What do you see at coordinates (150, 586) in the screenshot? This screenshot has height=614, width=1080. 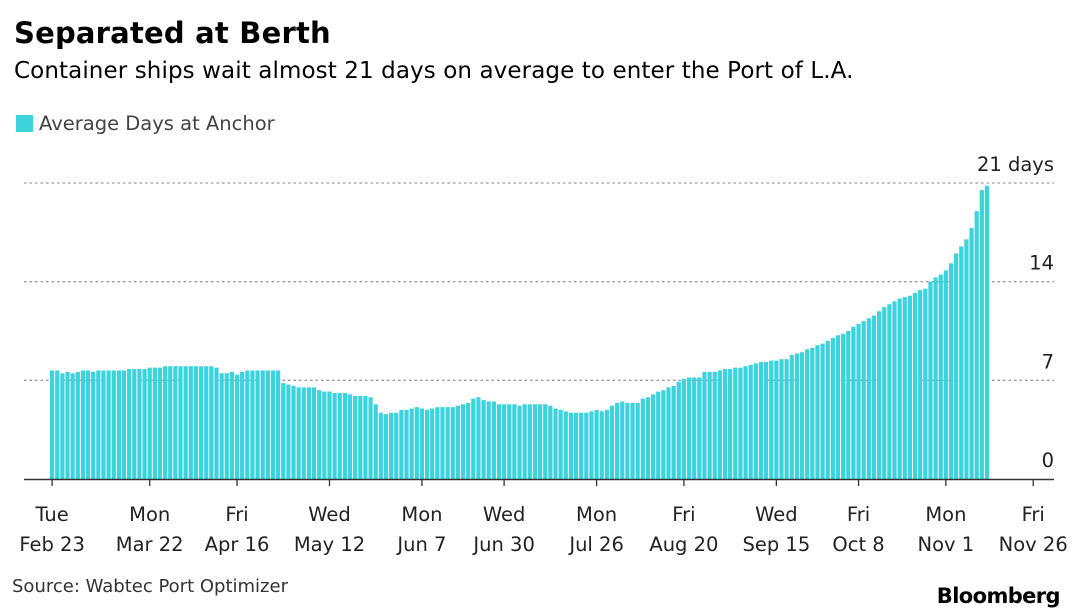 I see `source-note: Source: Wabtec Port Optimizer` at bounding box center [150, 586].